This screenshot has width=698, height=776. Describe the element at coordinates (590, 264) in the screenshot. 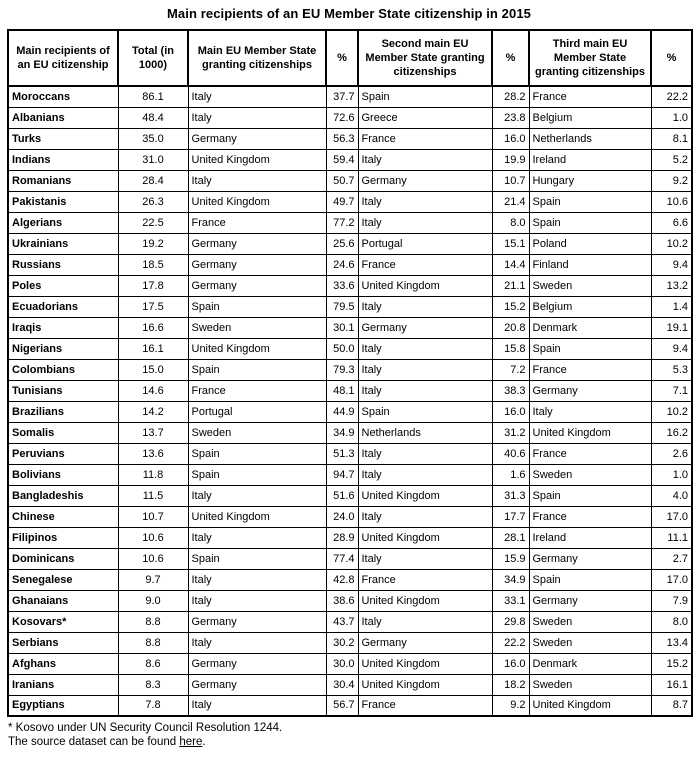

I see `third-state-cell: Finland` at that location.